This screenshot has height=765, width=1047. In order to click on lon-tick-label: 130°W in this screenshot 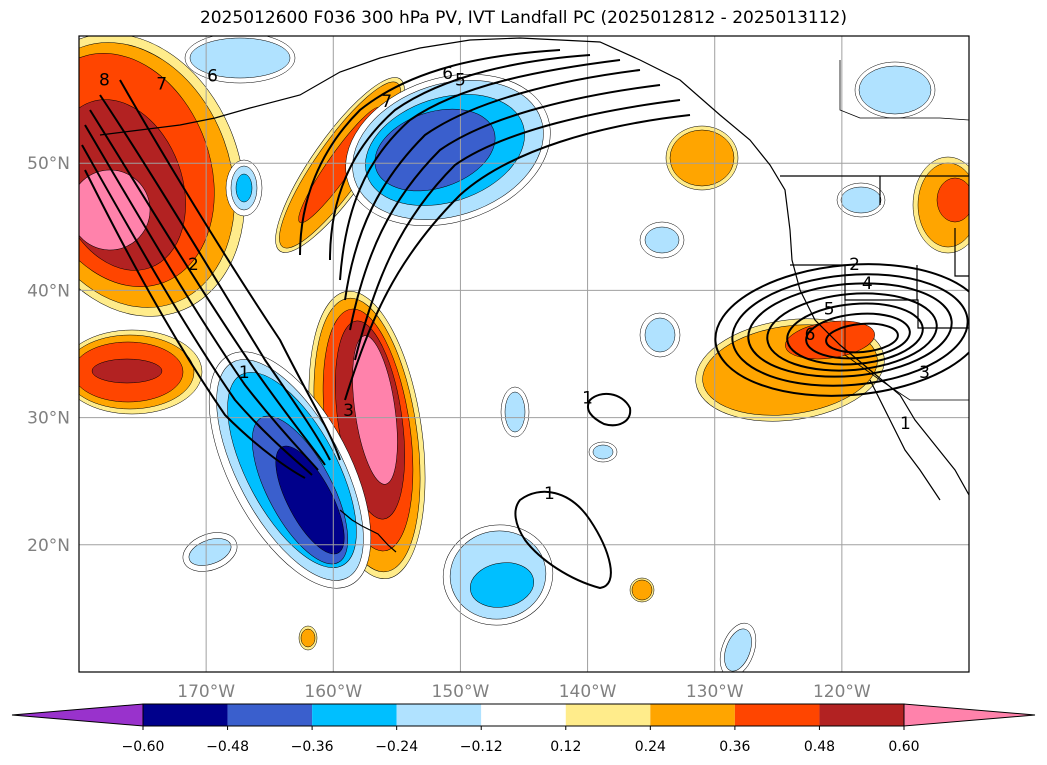, I will do `click(715, 692)`.